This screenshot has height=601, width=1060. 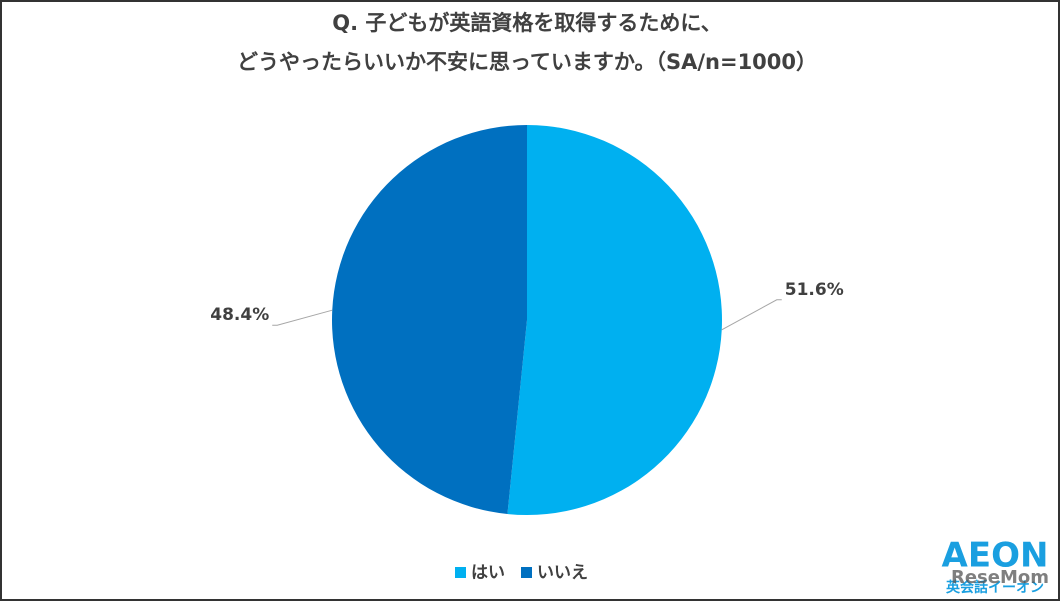 I want to click on chart-title: Q. 子どもが英語資格を取得するために、, so click(x=527, y=23).